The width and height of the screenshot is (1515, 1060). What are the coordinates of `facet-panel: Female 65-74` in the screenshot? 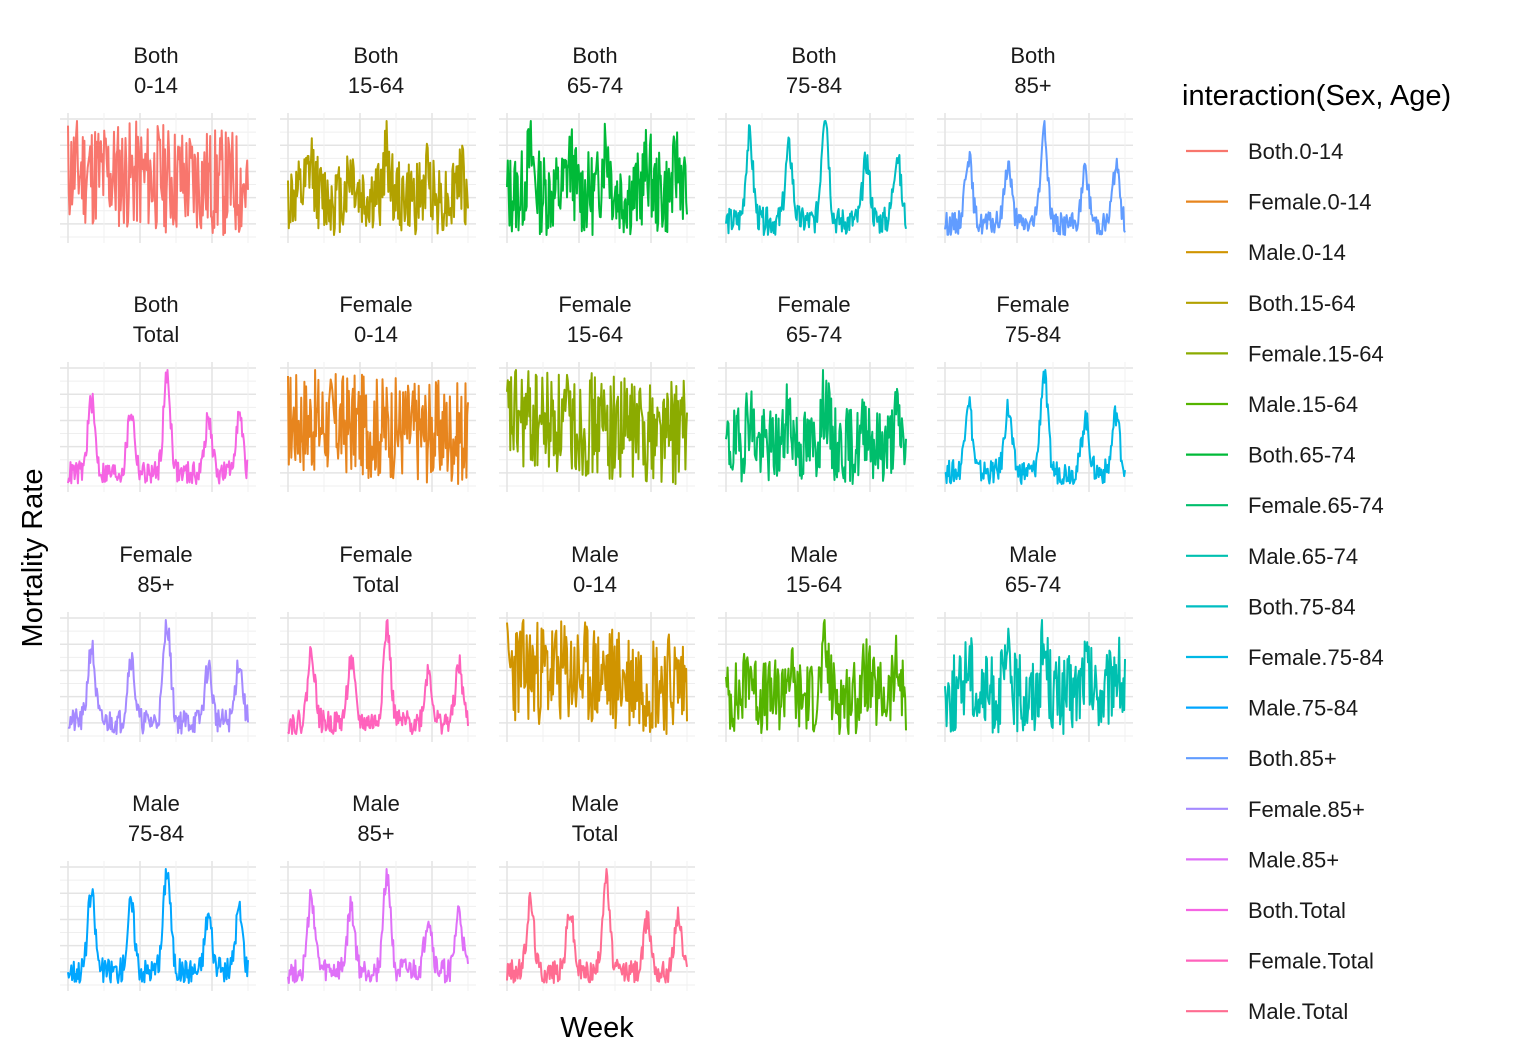 It's located at (816, 392).